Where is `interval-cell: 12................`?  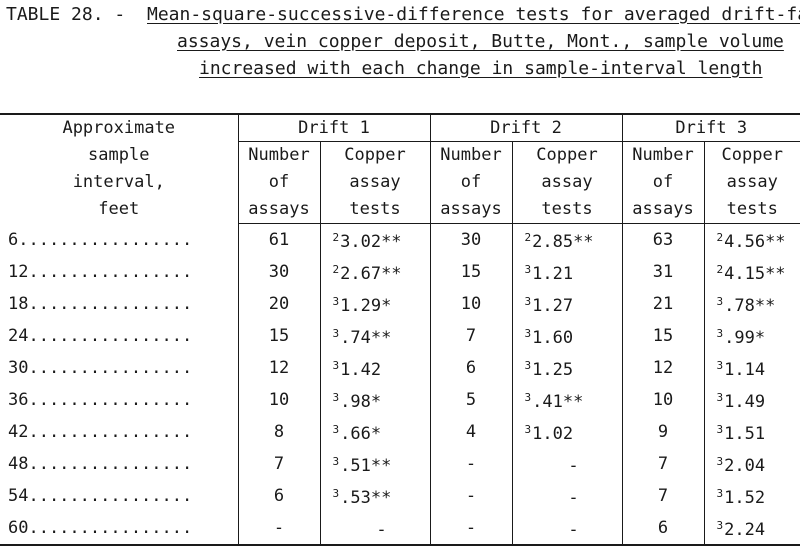
interval-cell: 12................ is located at coordinates (119, 272).